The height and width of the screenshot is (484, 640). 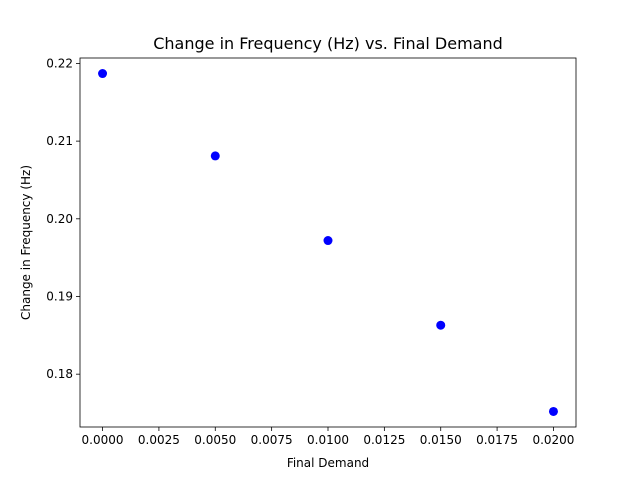 I want to click on y-tick-label: 0.21, so click(x=59, y=141).